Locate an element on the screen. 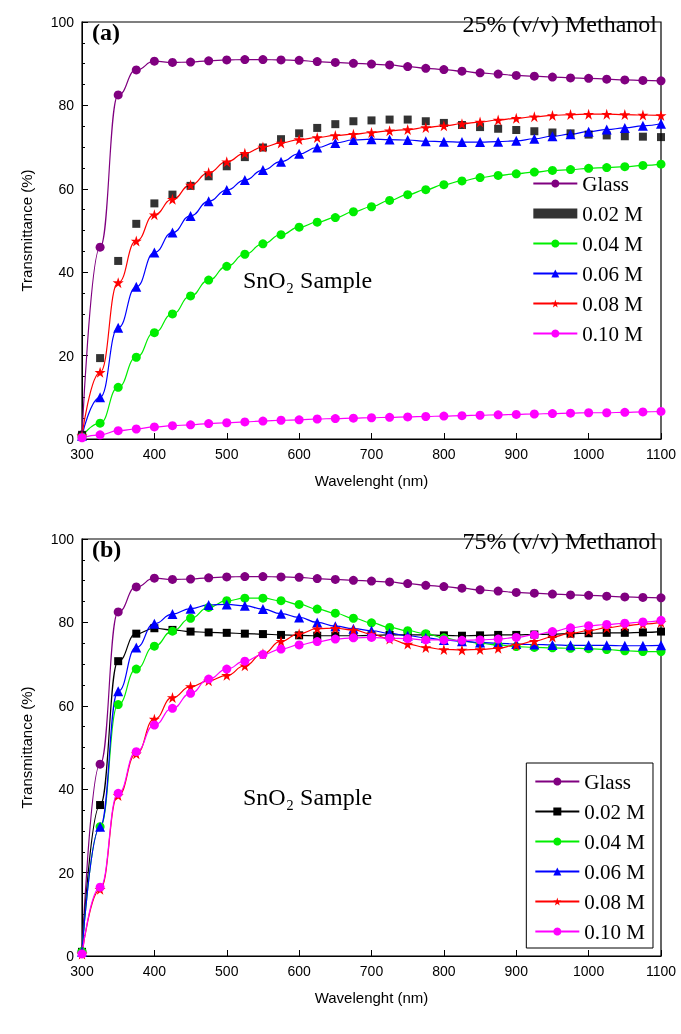  annotation: (a) is located at coordinates (106, 32).